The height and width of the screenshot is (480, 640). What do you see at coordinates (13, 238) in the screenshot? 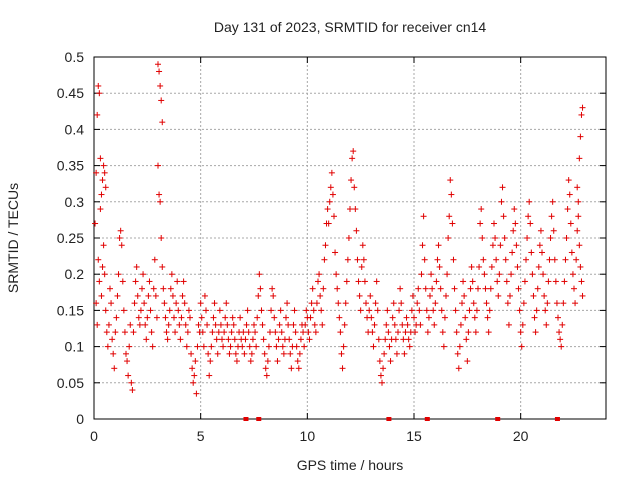
I see `y-axis-label: SRMTID / TECUs` at bounding box center [13, 238].